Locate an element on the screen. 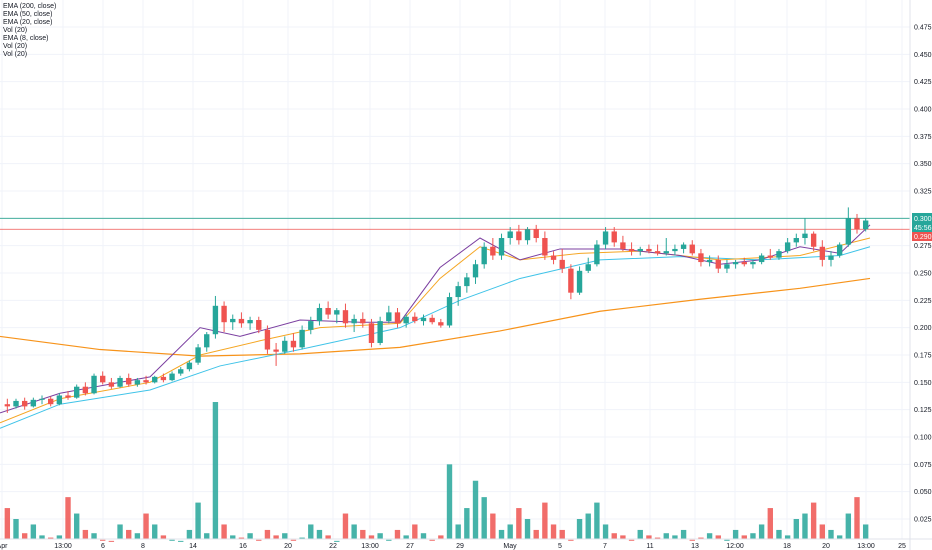  countdown-tag-bg is located at coordinates (922, 227).